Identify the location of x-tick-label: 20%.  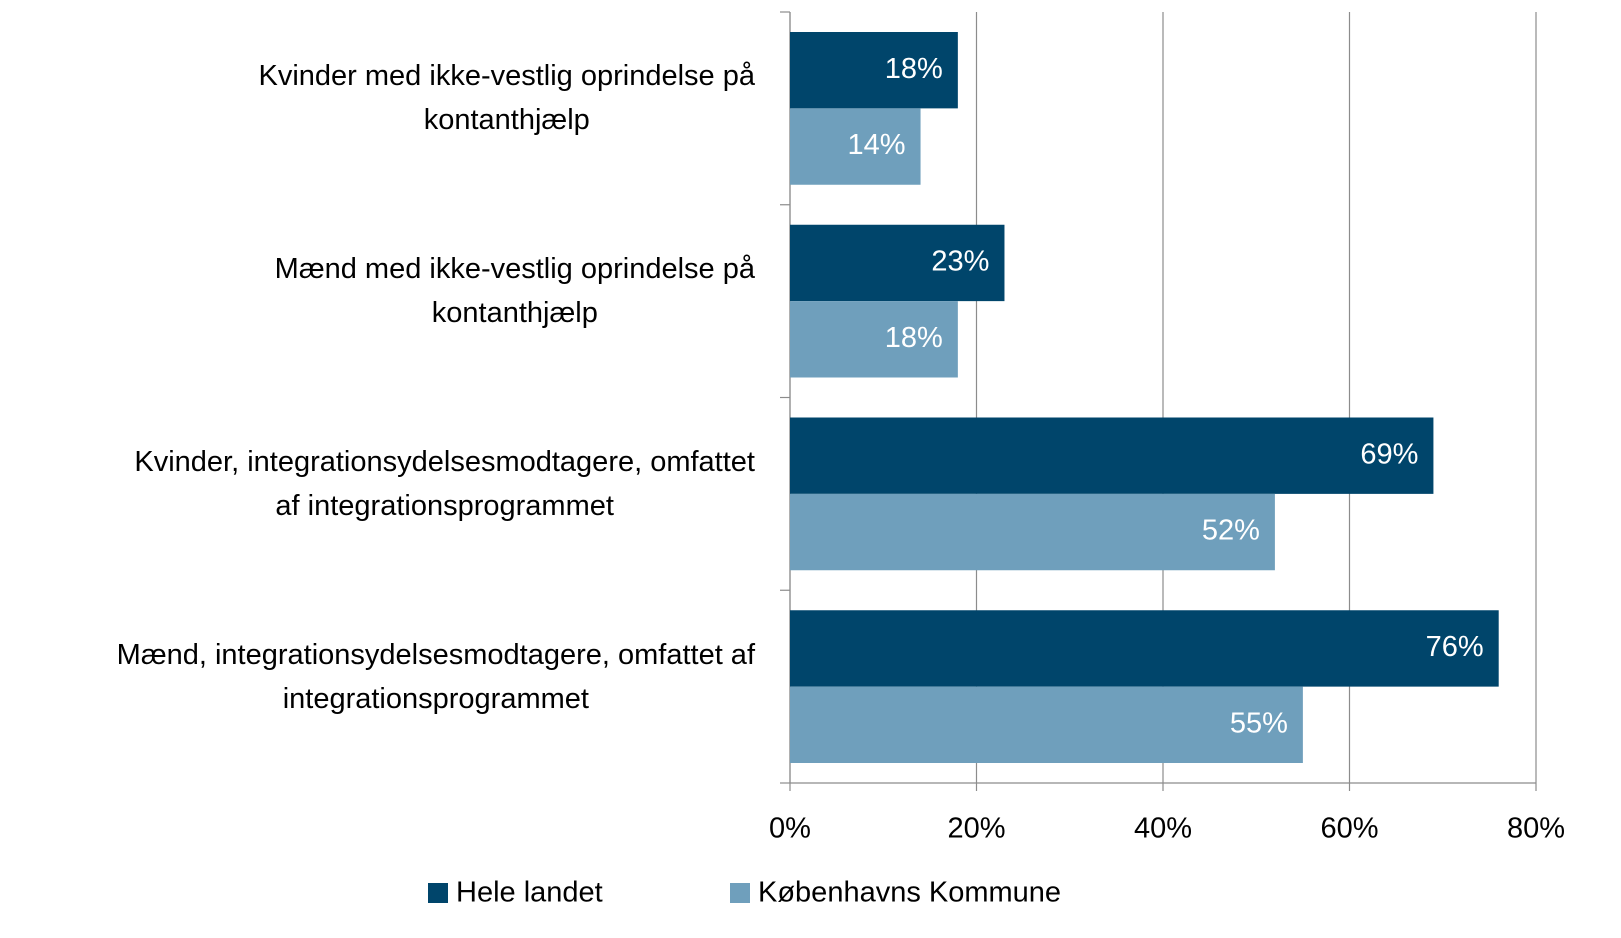
(976, 829).